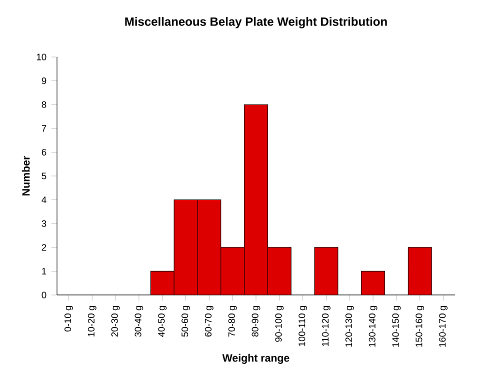 This screenshot has height=384, width=480. What do you see at coordinates (115, 321) in the screenshot?
I see `x-tick-label: 20-30 g` at bounding box center [115, 321].